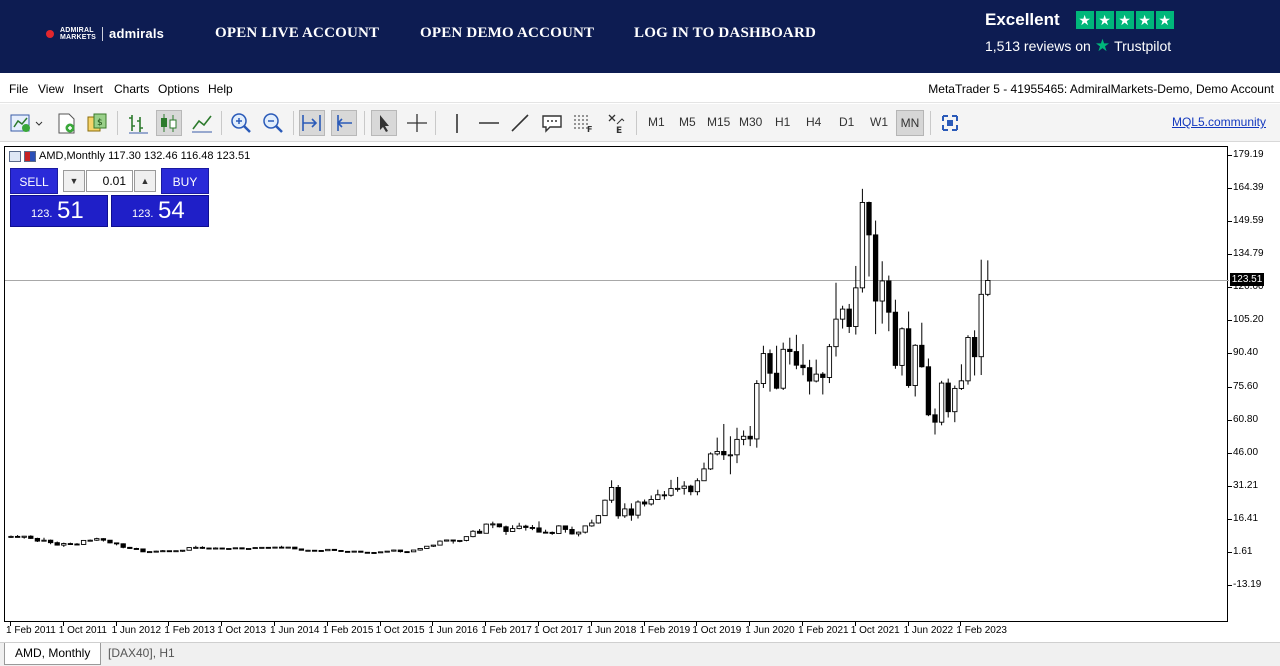 The image size is (1280, 666). What do you see at coordinates (241, 123) in the screenshot?
I see `zoom-in-button` at bounding box center [241, 123].